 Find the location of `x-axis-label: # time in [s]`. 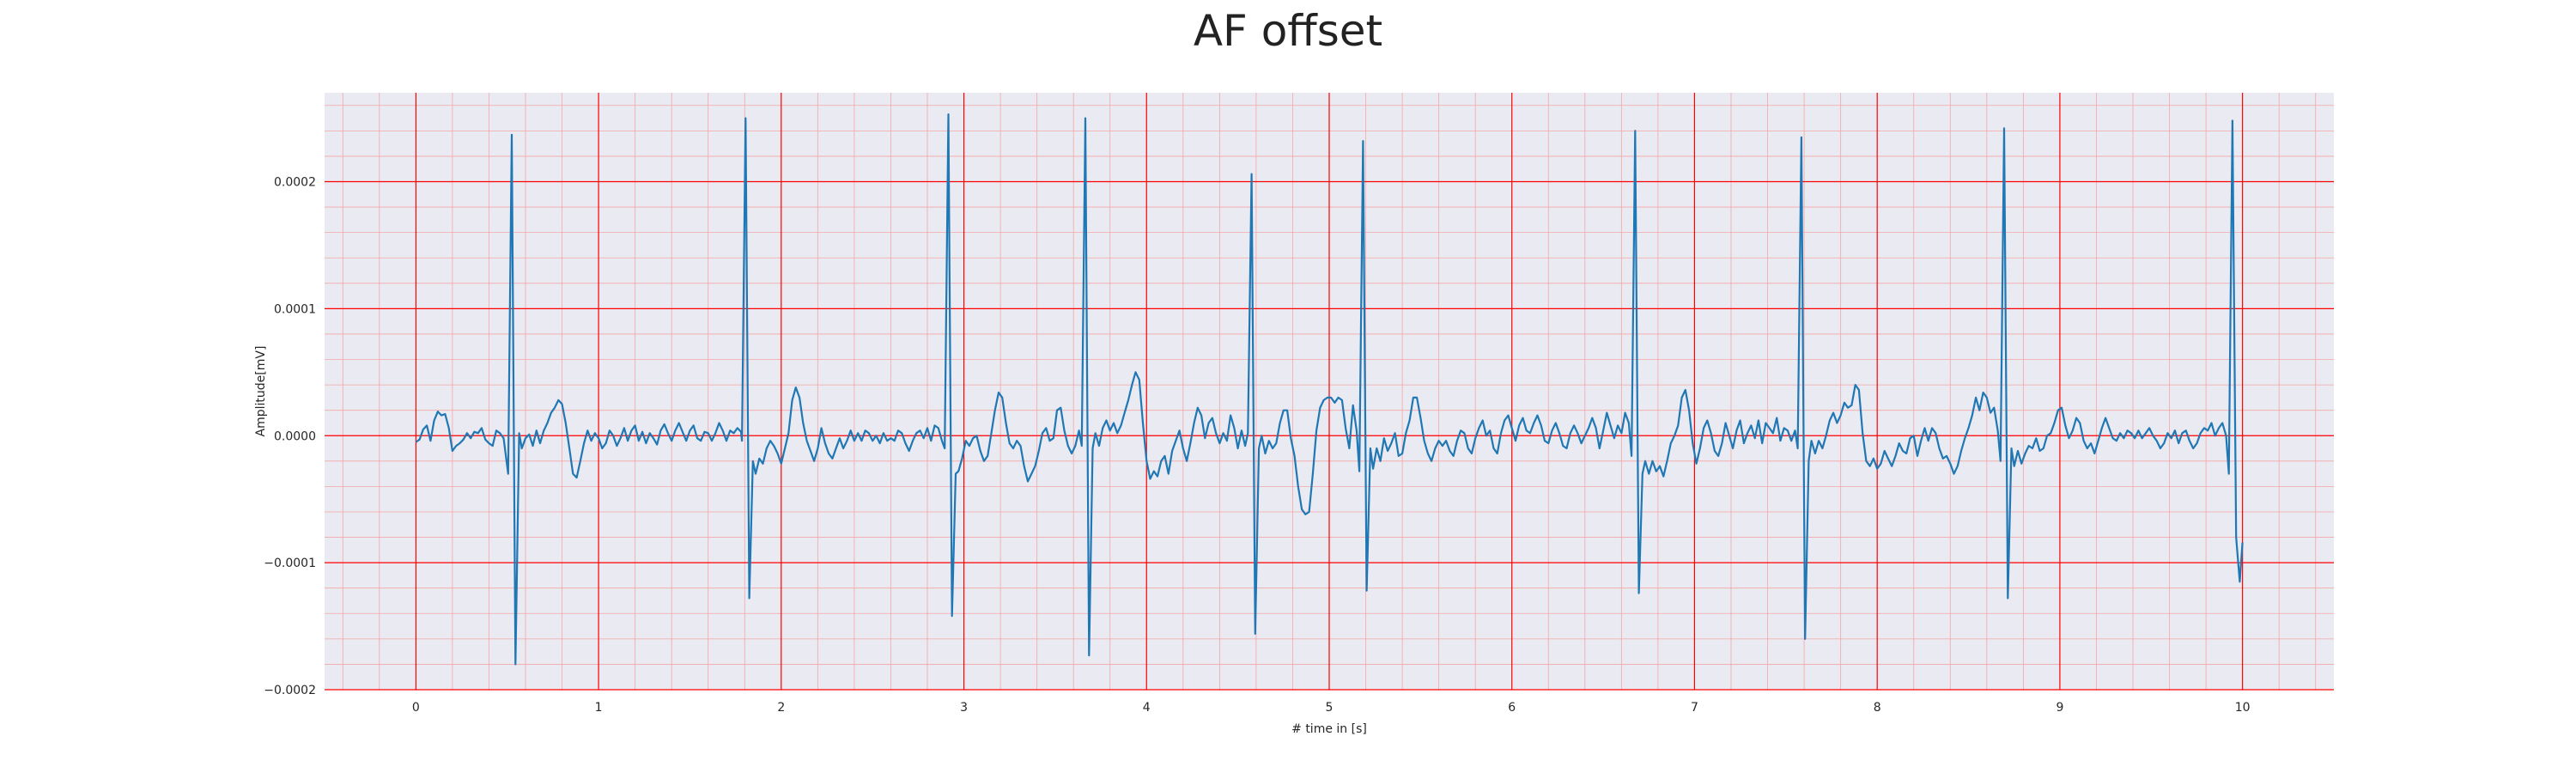

x-axis-label: # time in [s] is located at coordinates (1329, 729).